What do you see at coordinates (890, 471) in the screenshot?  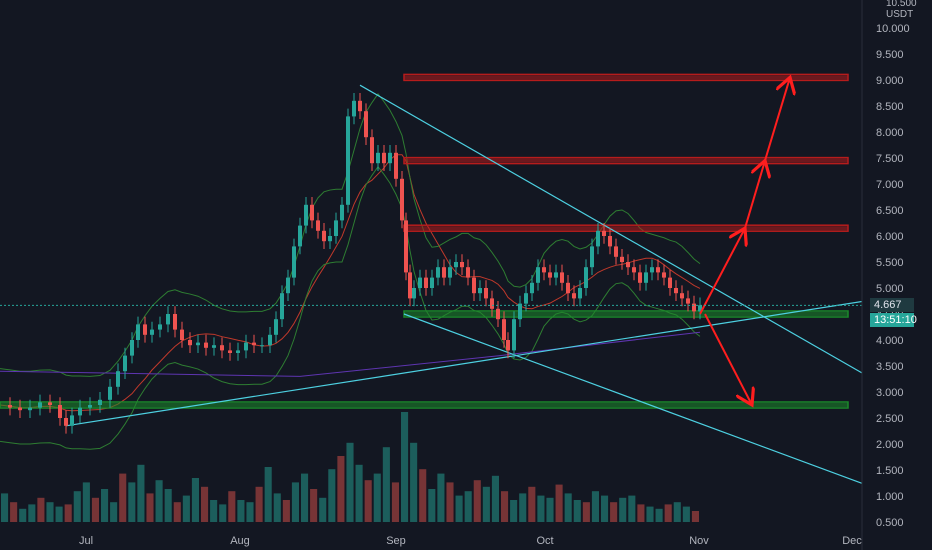 I see `y-tick-label: 1.500` at bounding box center [890, 471].